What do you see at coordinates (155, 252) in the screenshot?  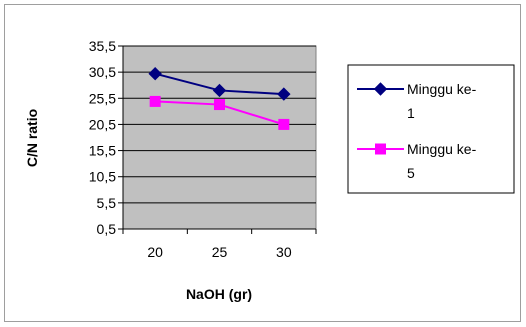 I see `x-tick-label: 20` at bounding box center [155, 252].